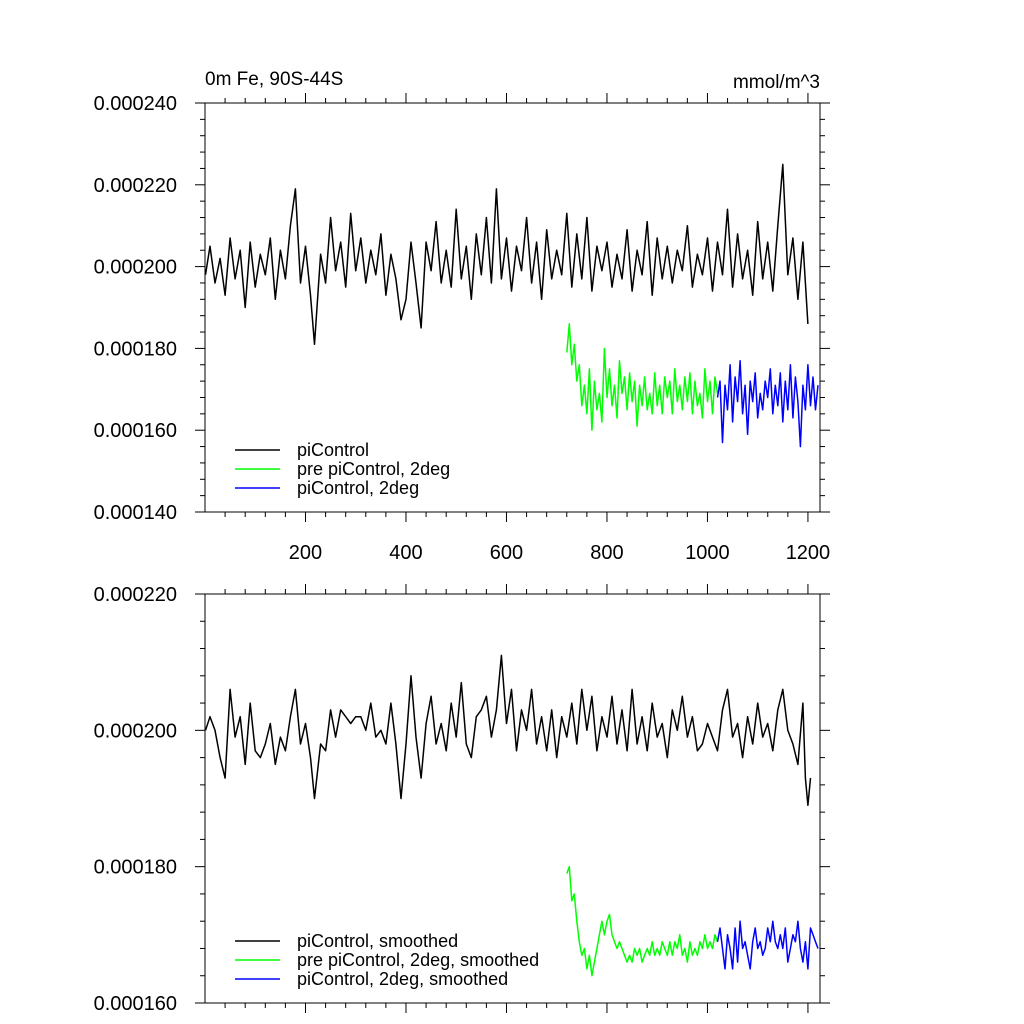  Describe the element at coordinates (405, 553) in the screenshot. I see `x-tick-label: 400` at that location.